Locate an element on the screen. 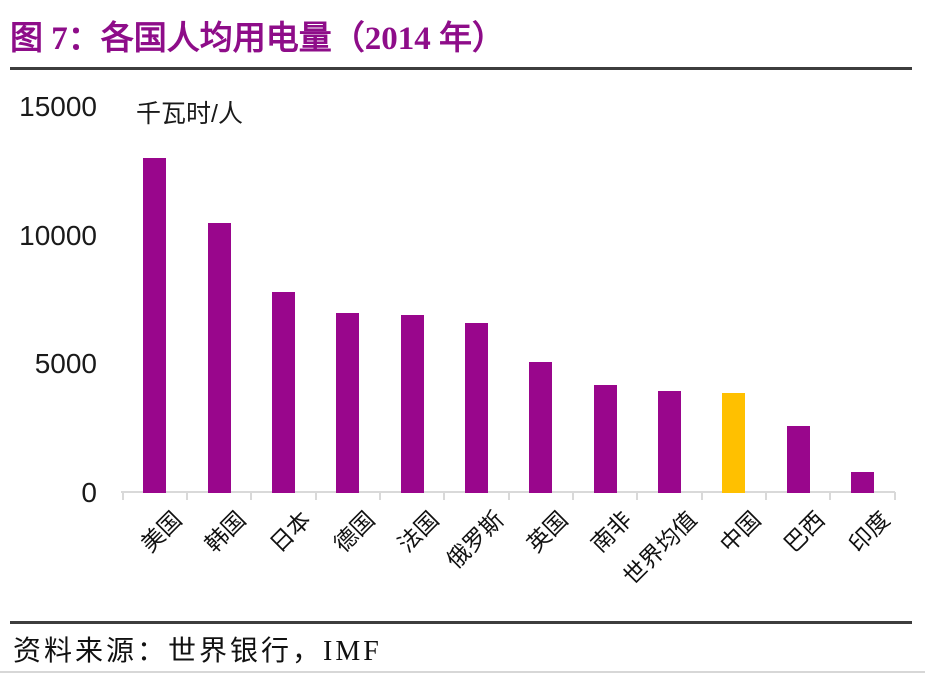 The image size is (925, 678). bar-brazil is located at coordinates (798, 459).